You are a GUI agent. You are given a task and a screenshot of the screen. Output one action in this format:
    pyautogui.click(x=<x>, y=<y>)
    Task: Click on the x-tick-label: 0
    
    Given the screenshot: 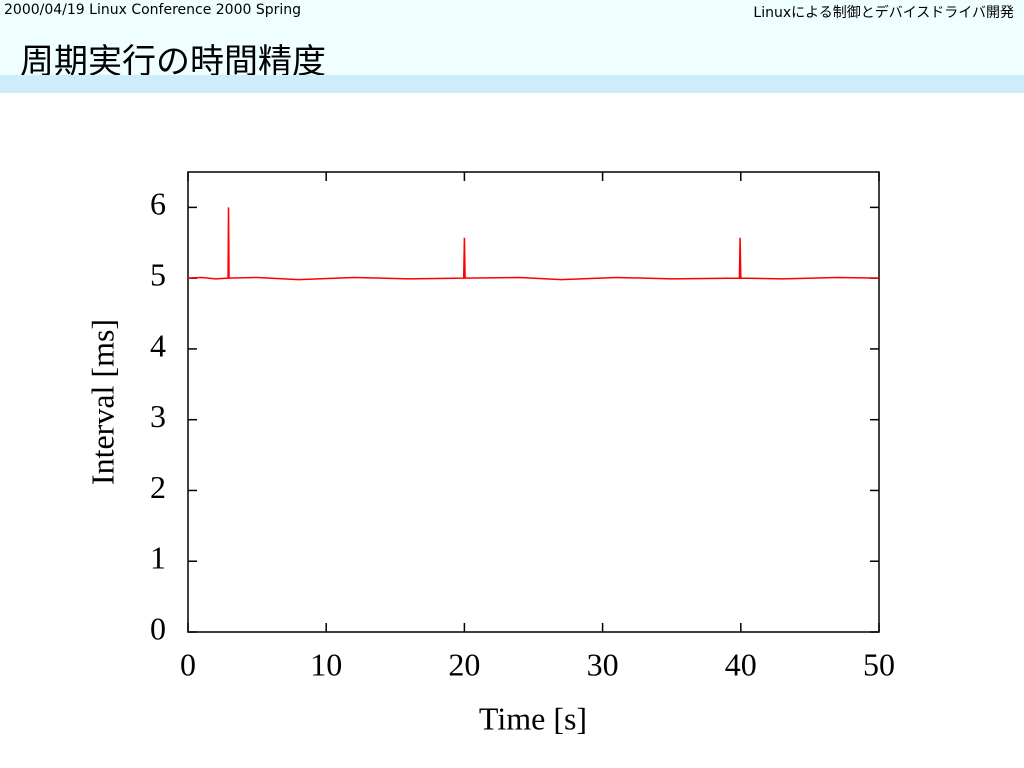 What is the action you would take?
    pyautogui.click(x=188, y=664)
    